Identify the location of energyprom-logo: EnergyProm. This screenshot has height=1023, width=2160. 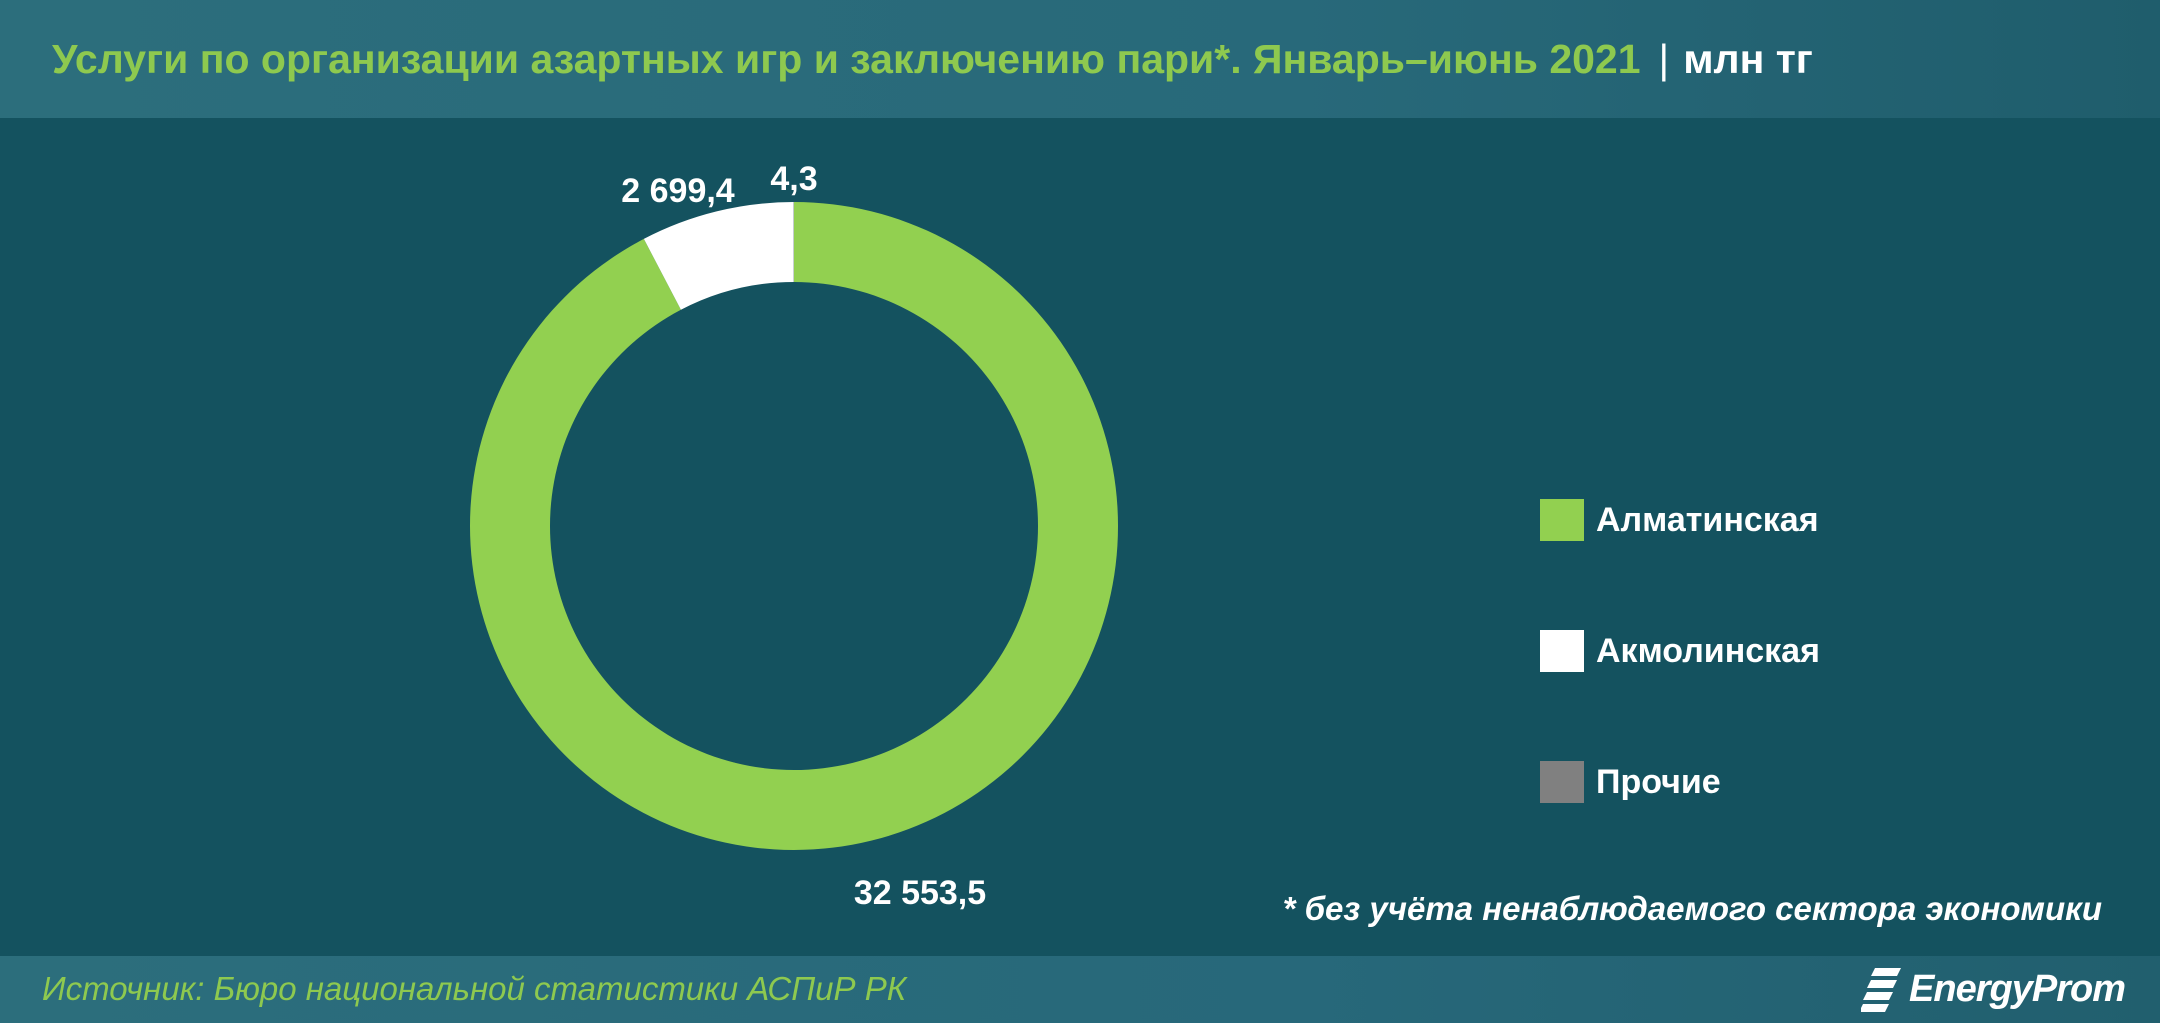
(1993, 989).